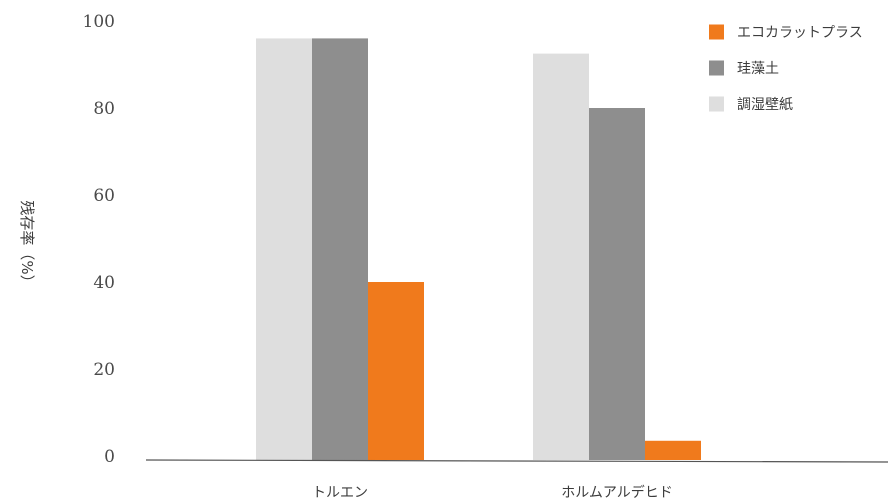  I want to click on y-tick-label: 80, so click(104, 109).